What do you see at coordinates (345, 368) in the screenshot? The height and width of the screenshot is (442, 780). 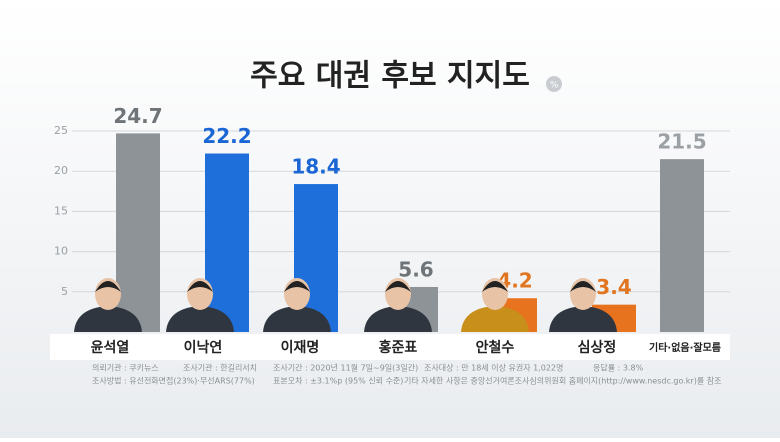 I see `footnote: 조사기간 : 2020년 11월 7일~9일(3일간)` at bounding box center [345, 368].